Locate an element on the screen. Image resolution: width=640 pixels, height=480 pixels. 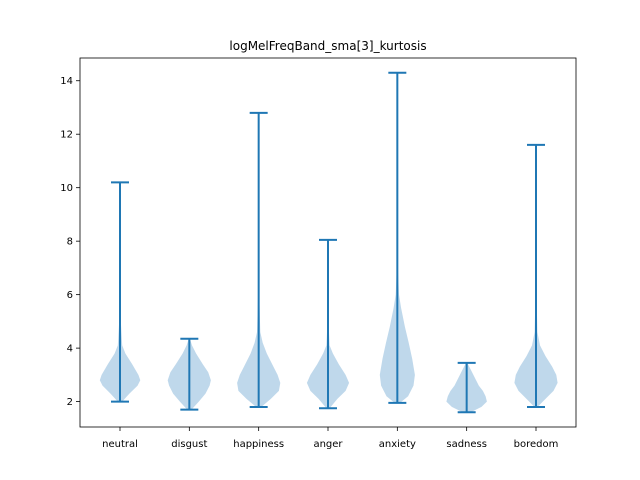
y-axis: 2 4 6 8 10 12 14 is located at coordinates (70, 242).